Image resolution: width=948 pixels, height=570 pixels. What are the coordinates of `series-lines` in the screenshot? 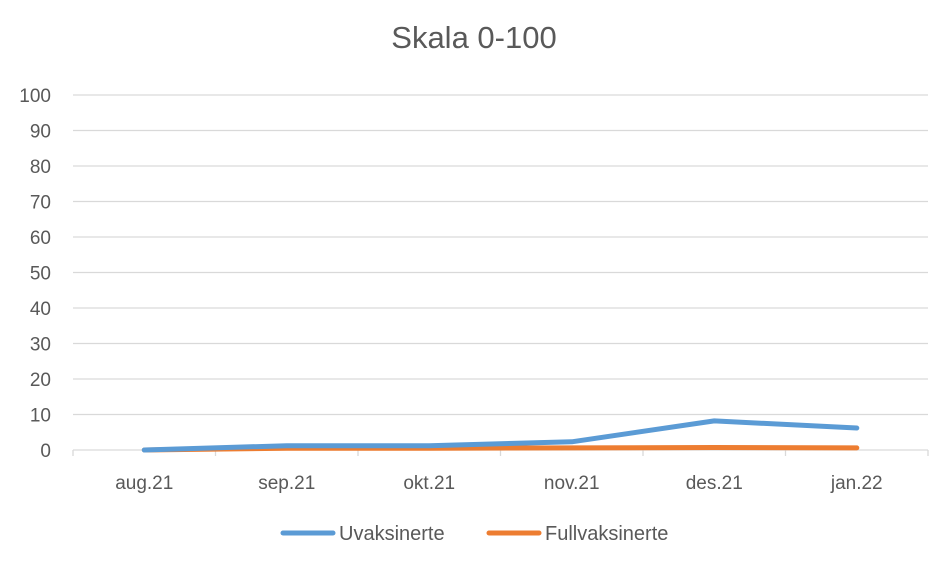 It's located at (500, 435).